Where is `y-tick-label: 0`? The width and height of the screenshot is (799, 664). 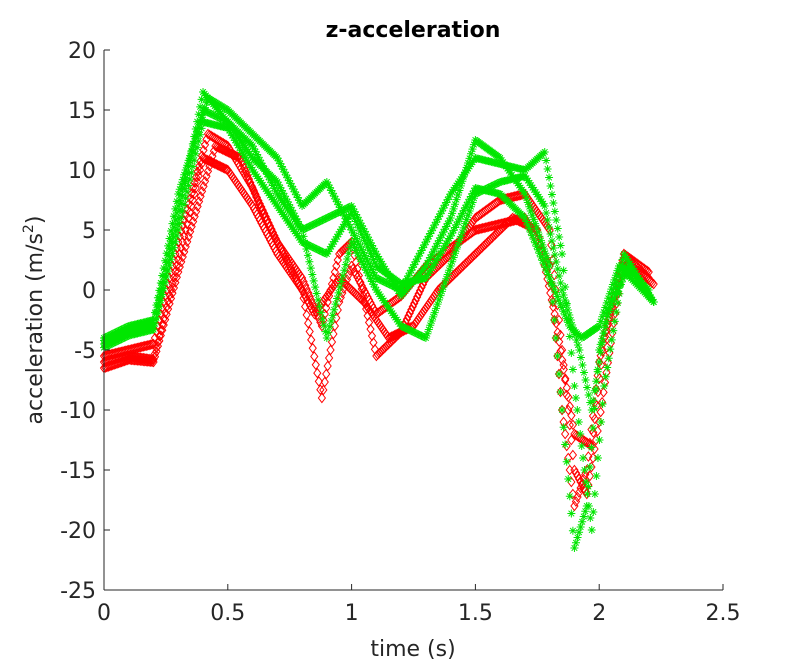 y-tick-label: 0 is located at coordinates (89, 291).